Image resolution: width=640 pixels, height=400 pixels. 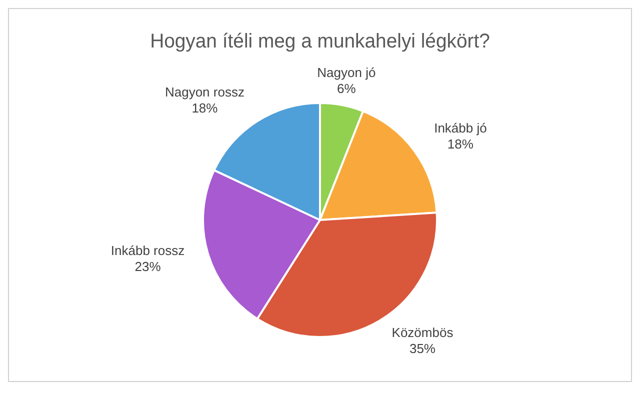 What do you see at coordinates (460, 128) in the screenshot?
I see `slice-label: Inkább jó` at bounding box center [460, 128].